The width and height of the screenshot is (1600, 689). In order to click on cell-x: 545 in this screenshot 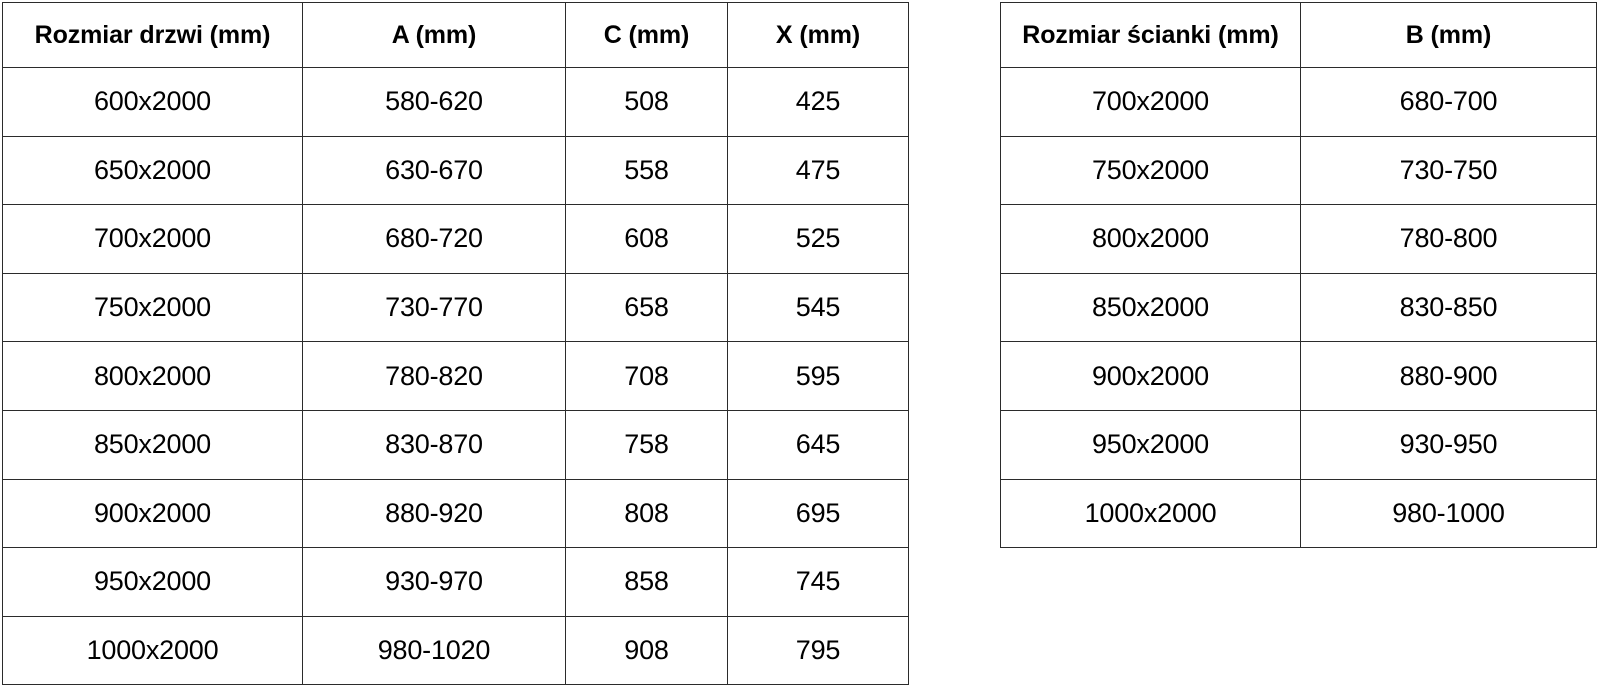, I will do `click(818, 307)`.